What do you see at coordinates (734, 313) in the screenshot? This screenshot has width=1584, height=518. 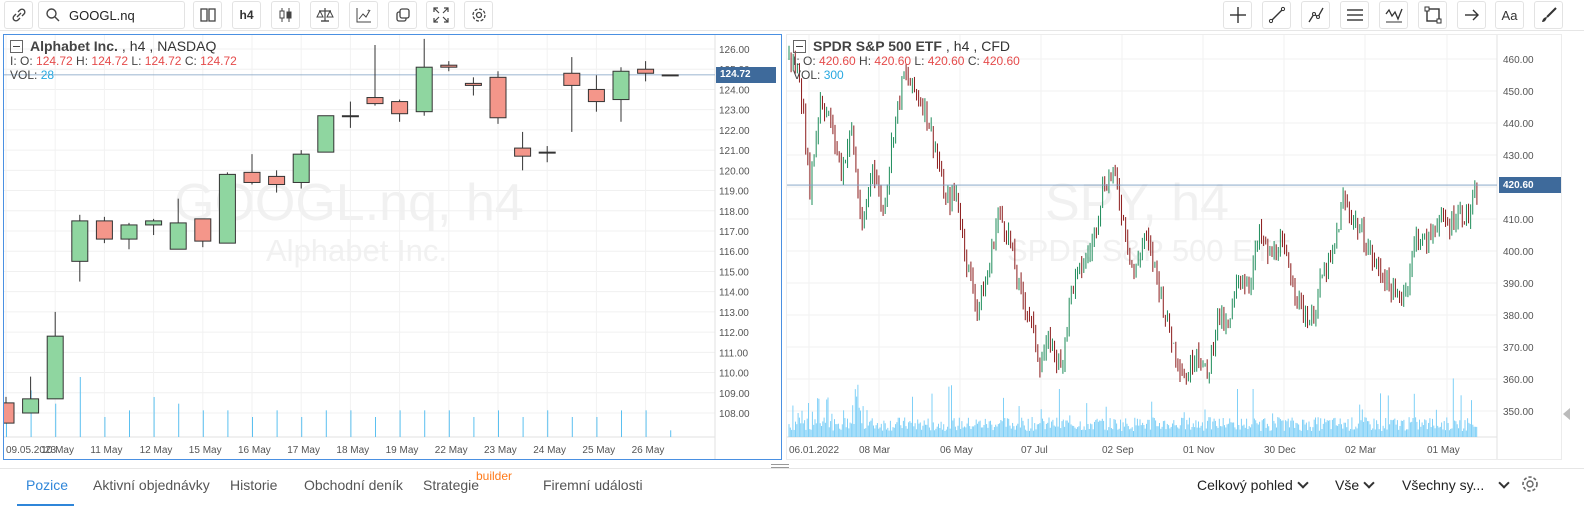 I see `y-tick-label: 113.00` at bounding box center [734, 313].